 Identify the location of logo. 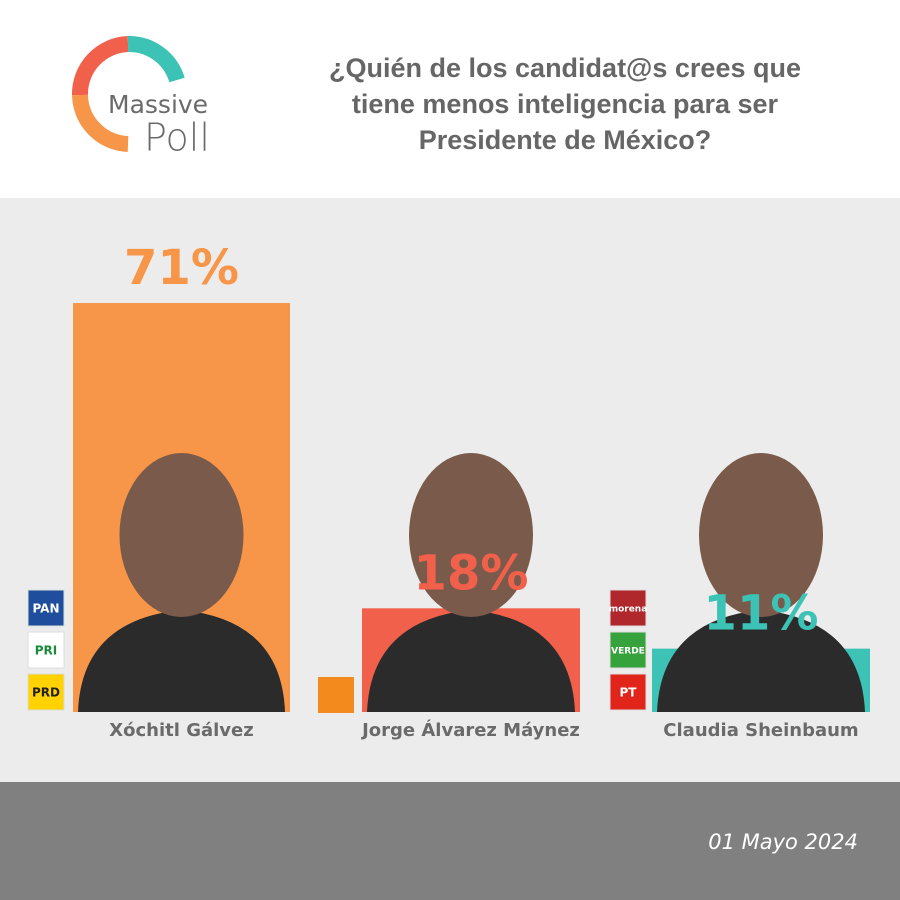
(128, 94).